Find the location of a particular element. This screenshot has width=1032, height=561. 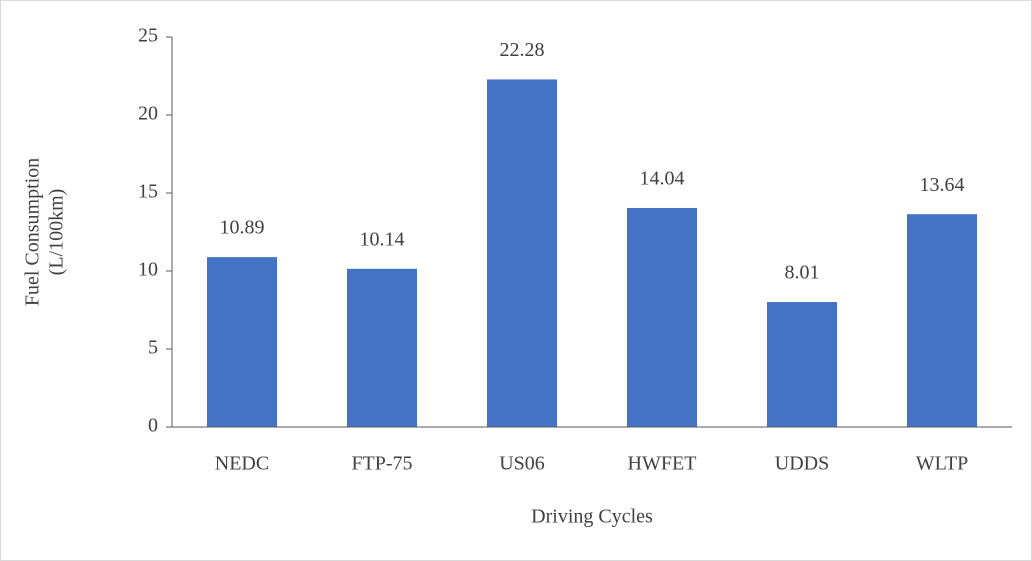

x-tick-label: HWFET is located at coordinates (662, 464).